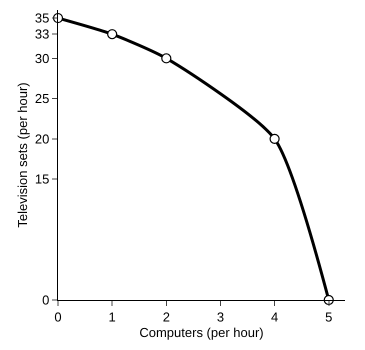  Describe the element at coordinates (58, 317) in the screenshot. I see `x-tick-label: 0` at that location.